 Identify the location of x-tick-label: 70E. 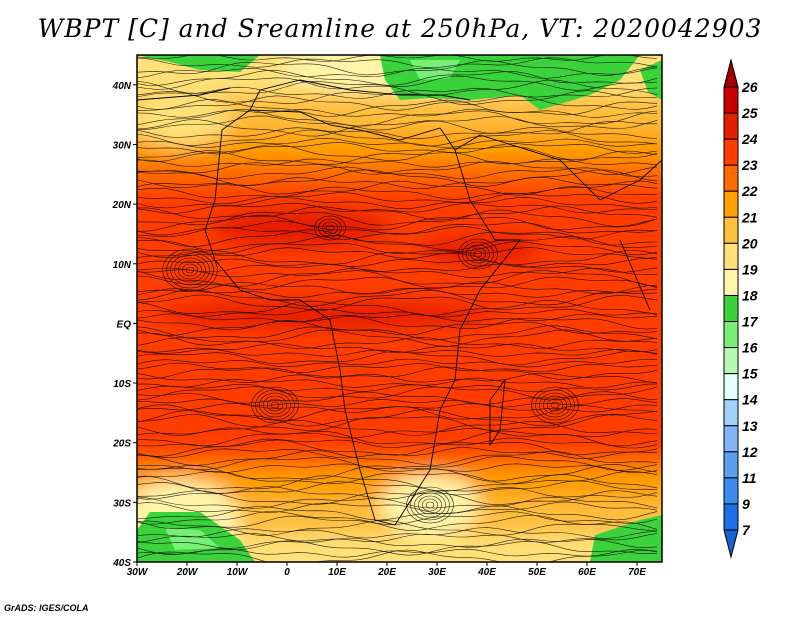
(637, 572).